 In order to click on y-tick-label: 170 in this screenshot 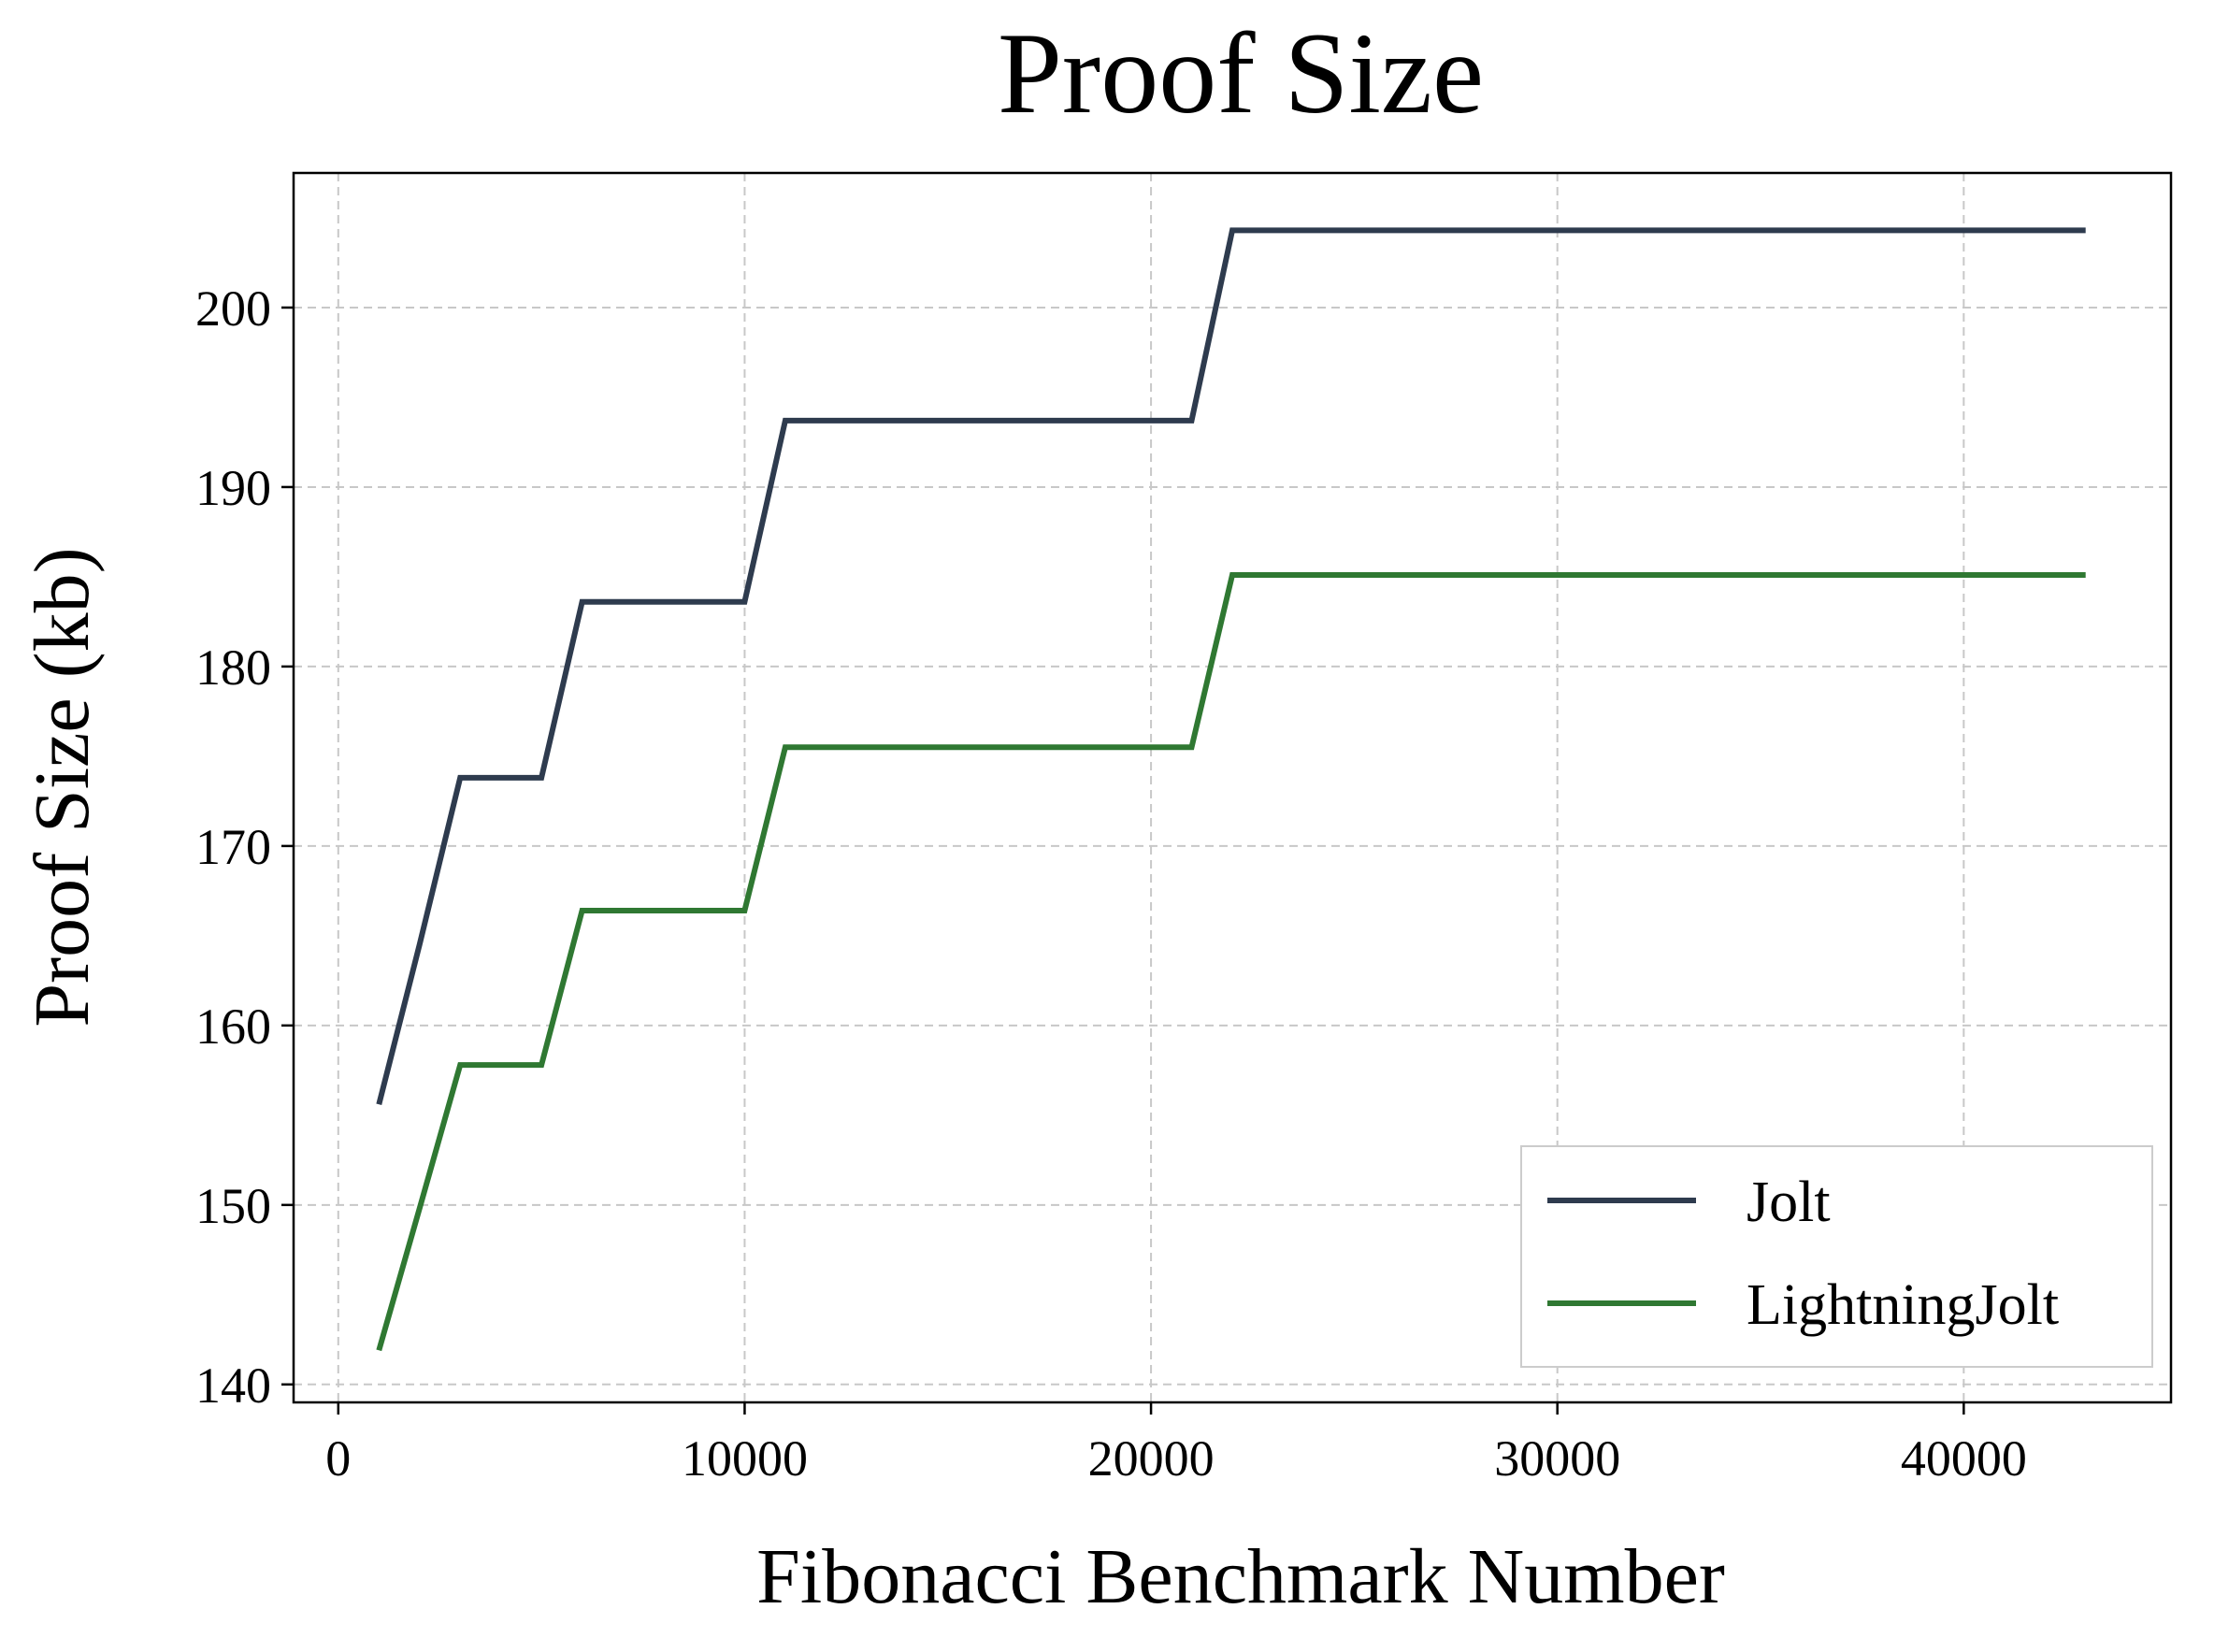, I will do `click(233, 847)`.